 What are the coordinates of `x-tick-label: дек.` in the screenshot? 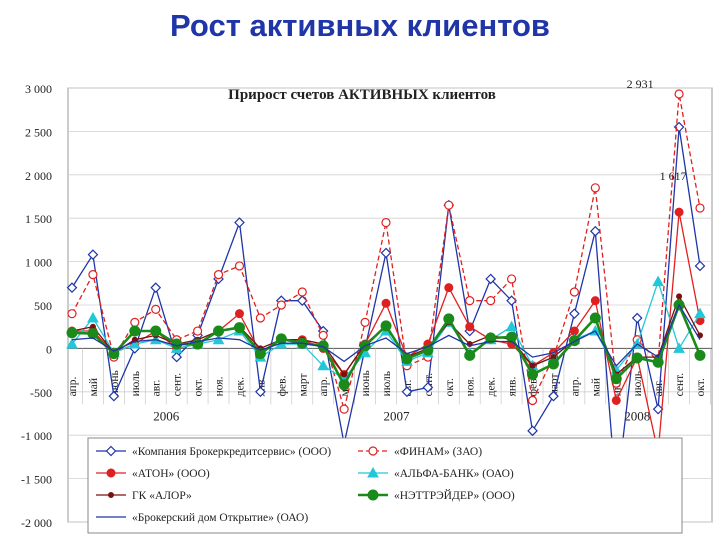 It's located at (240, 387).